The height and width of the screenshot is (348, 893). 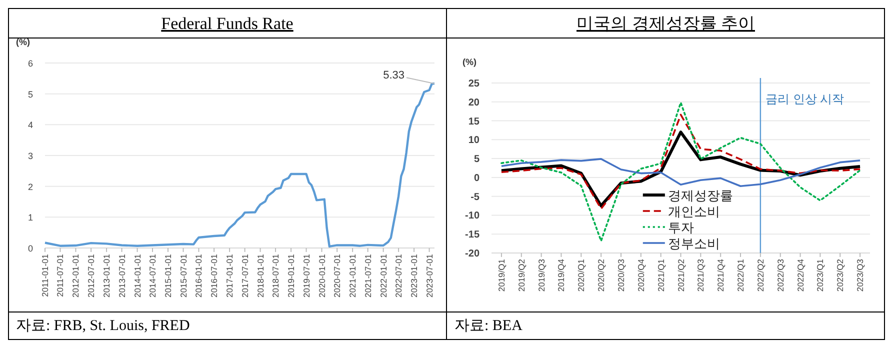 What do you see at coordinates (780, 275) in the screenshot?
I see `x-tick-label: 2022/Q3` at bounding box center [780, 275].